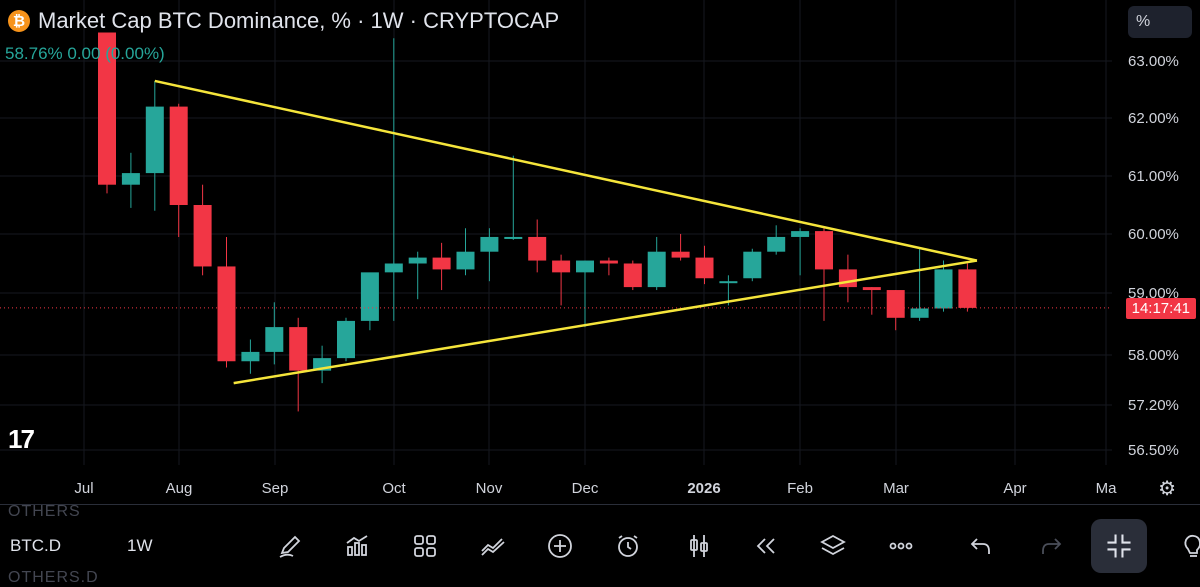  What do you see at coordinates (1153, 61) in the screenshot?
I see `y-tick-label: 63.00%` at bounding box center [1153, 61].